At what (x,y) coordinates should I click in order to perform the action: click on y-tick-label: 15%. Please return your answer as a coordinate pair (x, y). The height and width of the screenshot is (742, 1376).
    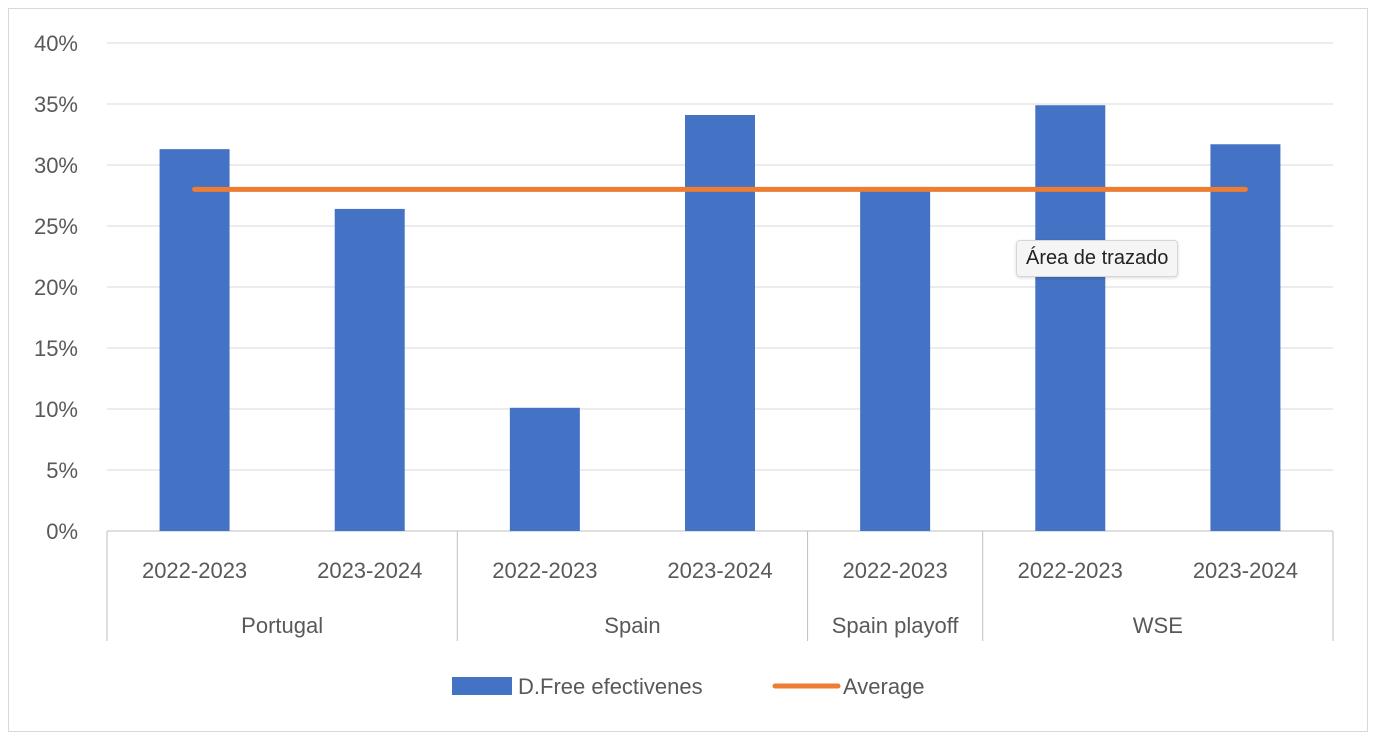
    Looking at the image, I should click on (56, 348).